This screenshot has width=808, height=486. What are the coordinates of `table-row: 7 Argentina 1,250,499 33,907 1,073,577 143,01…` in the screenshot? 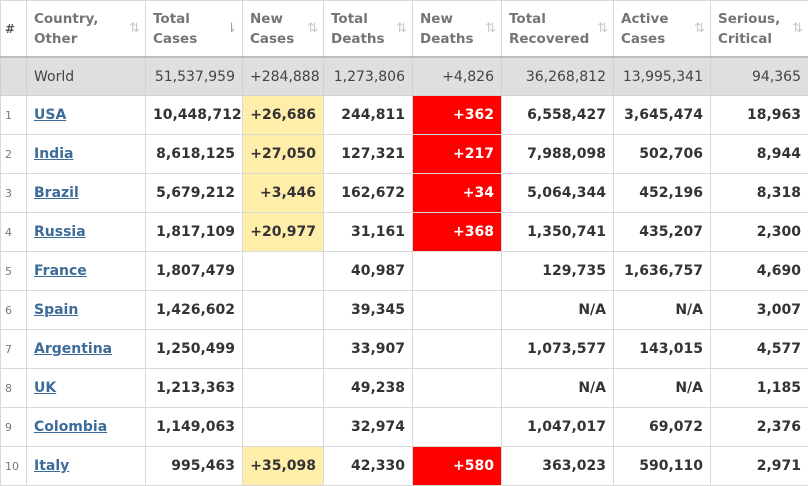 It's located at (404, 349).